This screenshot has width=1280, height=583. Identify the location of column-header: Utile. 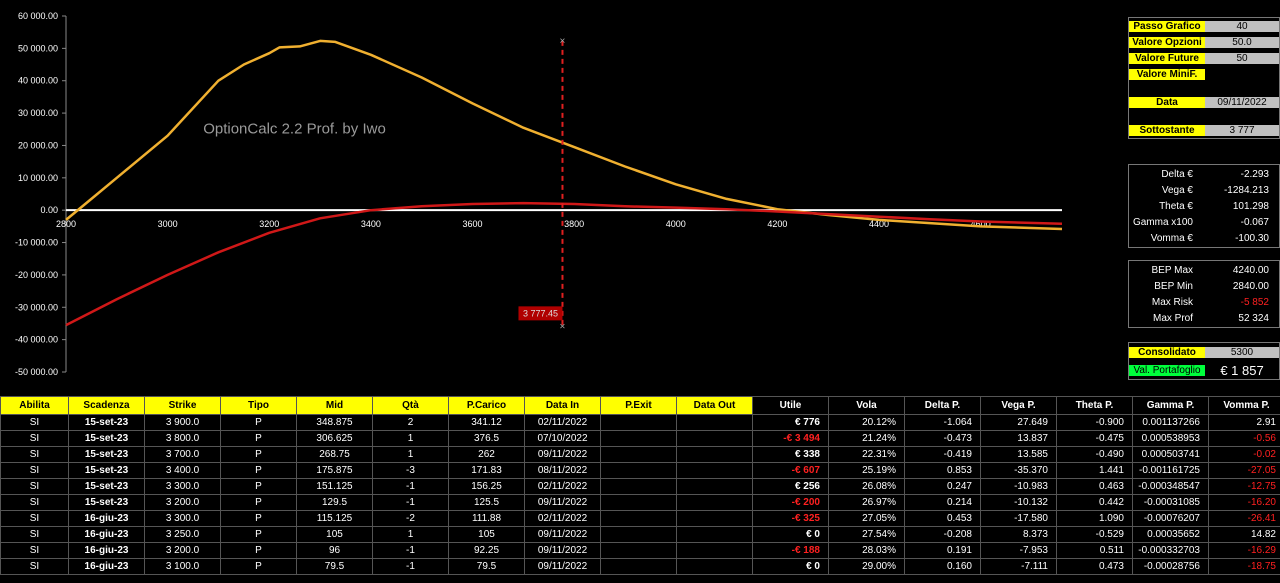
(790, 405).